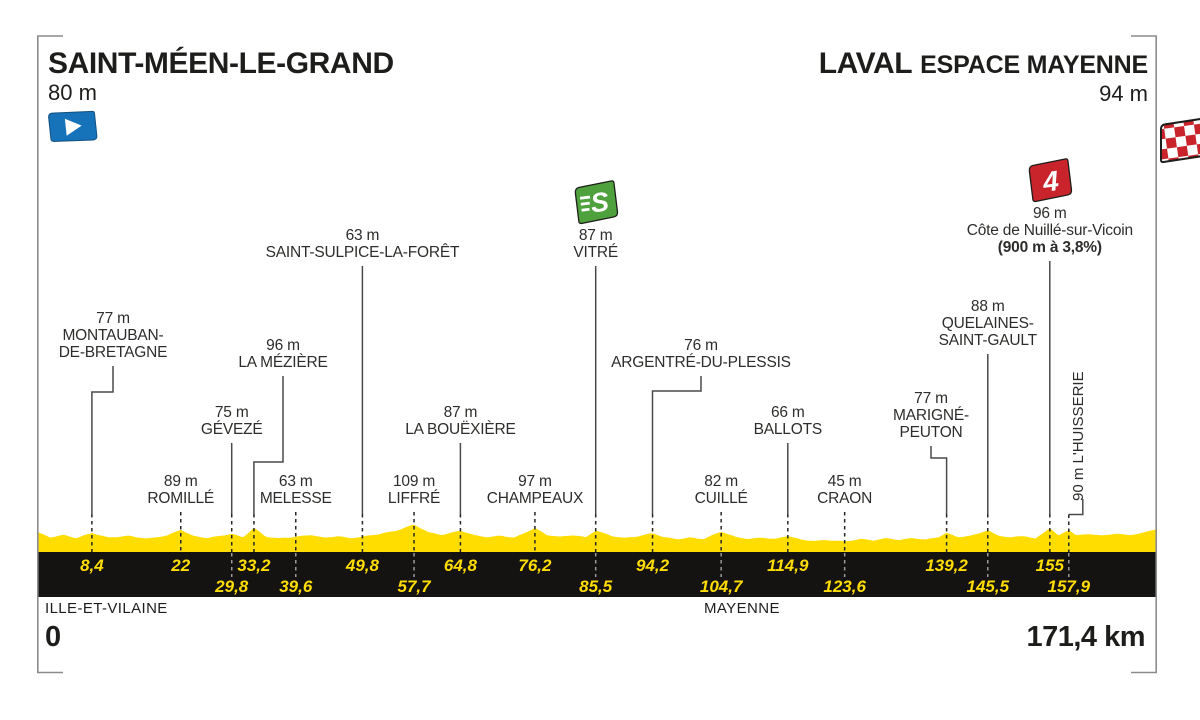  I want to click on town-label: 87 m VITRÉ, so click(596, 244).